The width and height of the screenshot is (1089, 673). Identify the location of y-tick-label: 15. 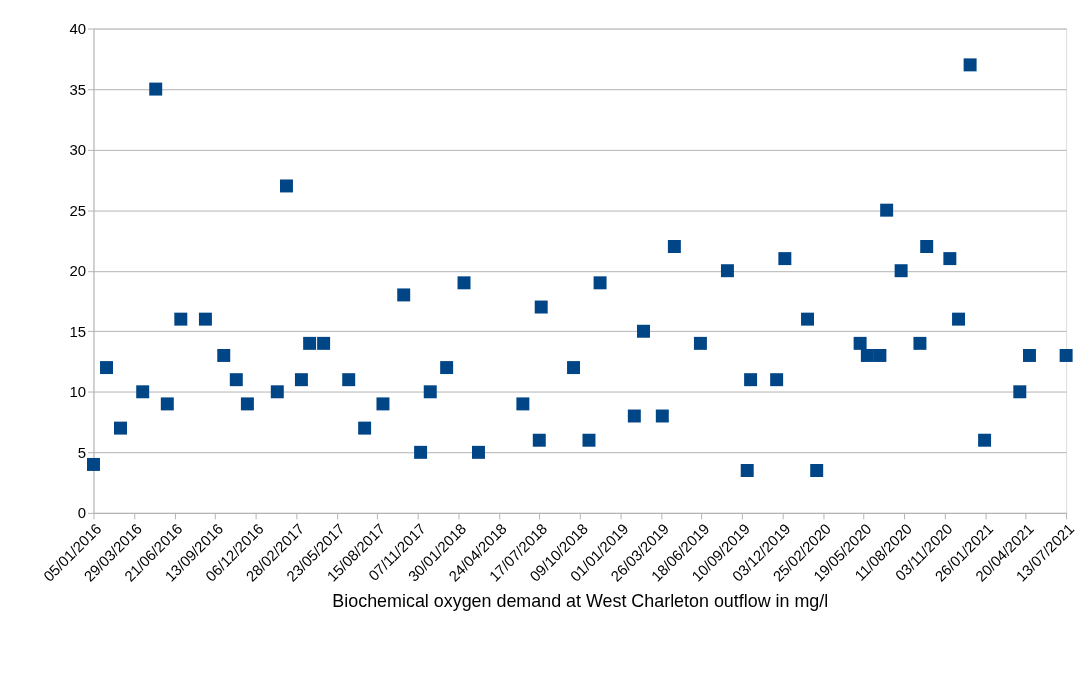
(78, 331).